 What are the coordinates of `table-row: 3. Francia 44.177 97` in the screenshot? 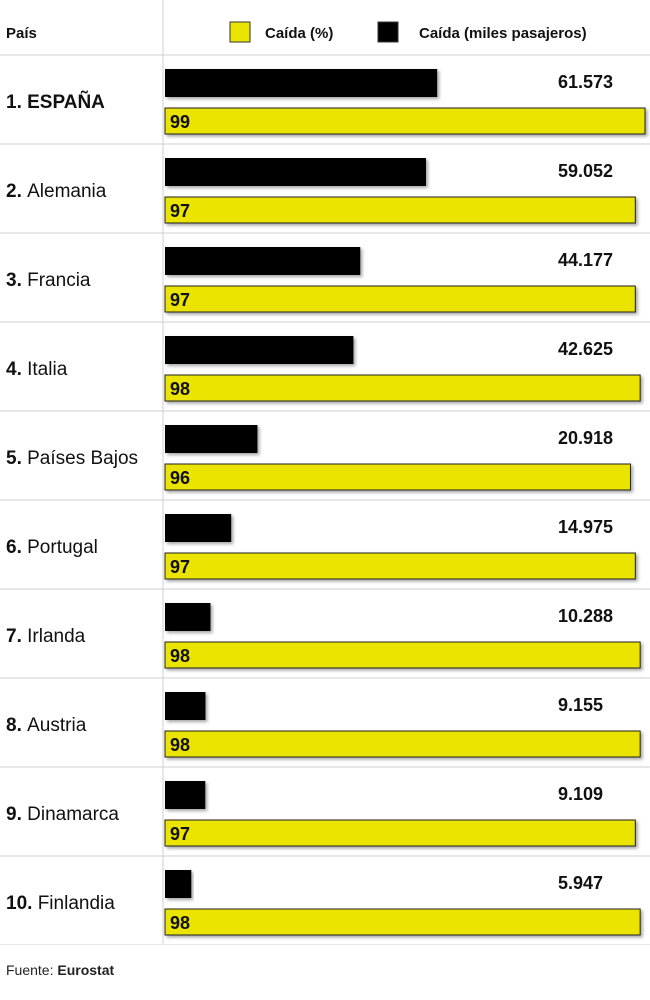 It's located at (325, 285).